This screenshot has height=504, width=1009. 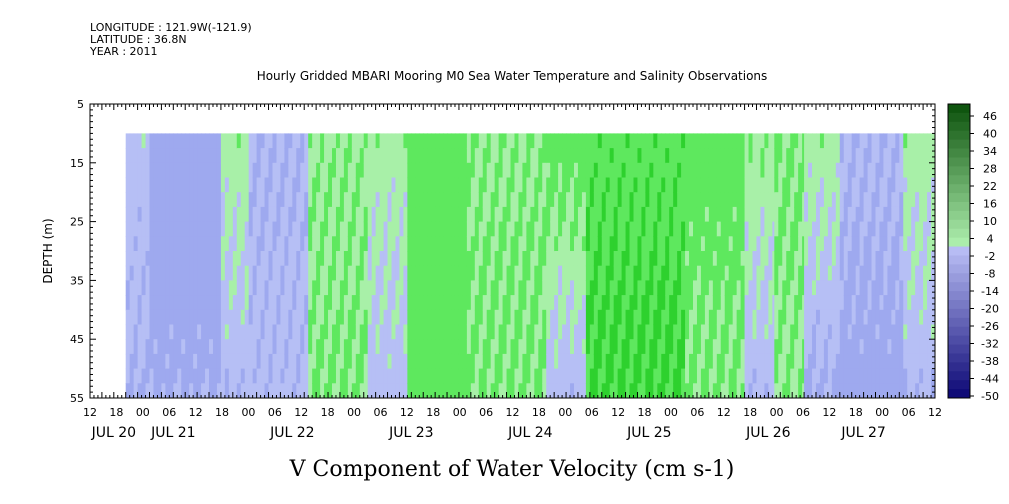 I want to click on colorbar-label: 16, so click(x=990, y=204).